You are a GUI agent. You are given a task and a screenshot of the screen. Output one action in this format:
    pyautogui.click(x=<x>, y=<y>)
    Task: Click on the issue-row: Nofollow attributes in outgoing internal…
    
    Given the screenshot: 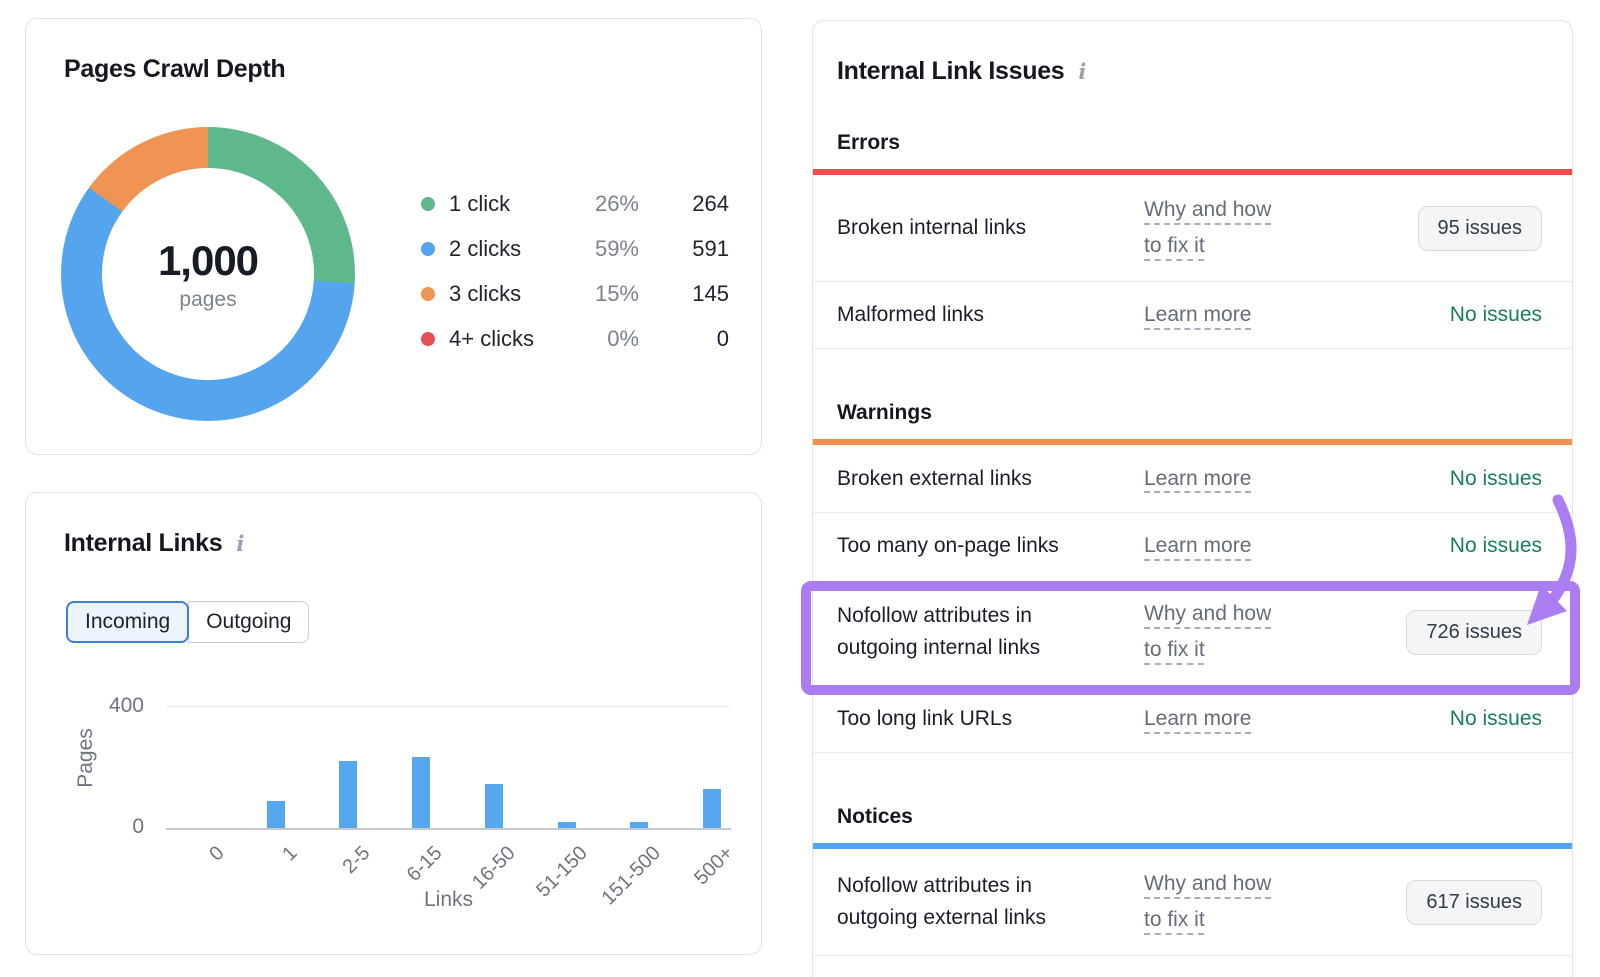 What is the action you would take?
    pyautogui.click(x=1190, y=637)
    